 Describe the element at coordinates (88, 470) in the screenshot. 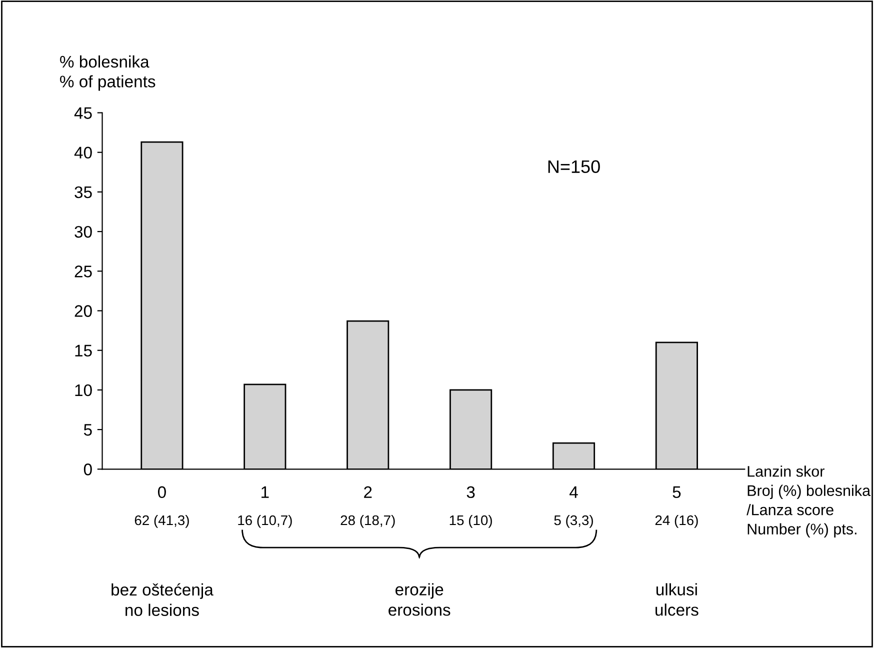

I see `y-tick-label: 0` at that location.